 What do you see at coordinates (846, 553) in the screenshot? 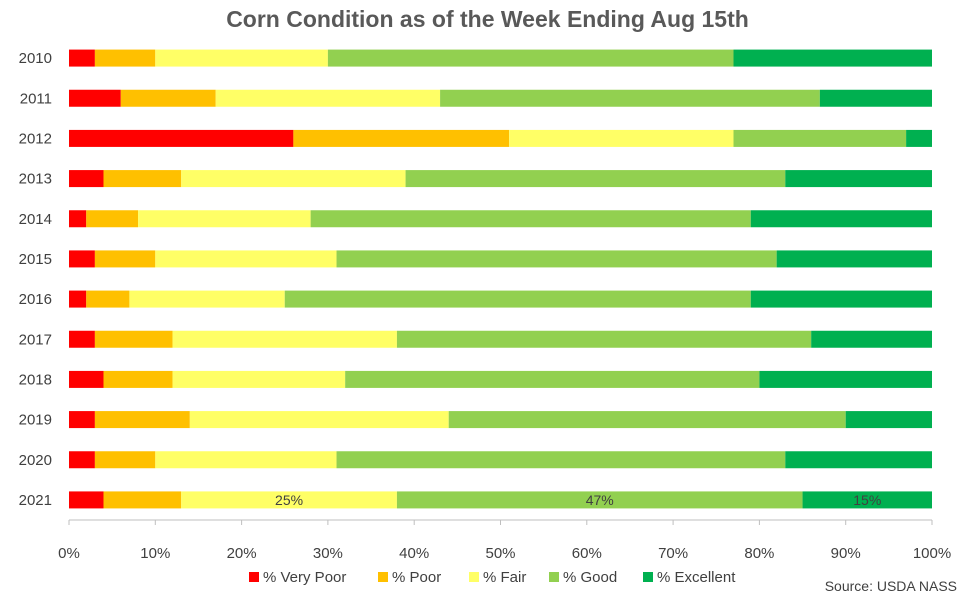
I see `x-tick-label: 90%` at bounding box center [846, 553].